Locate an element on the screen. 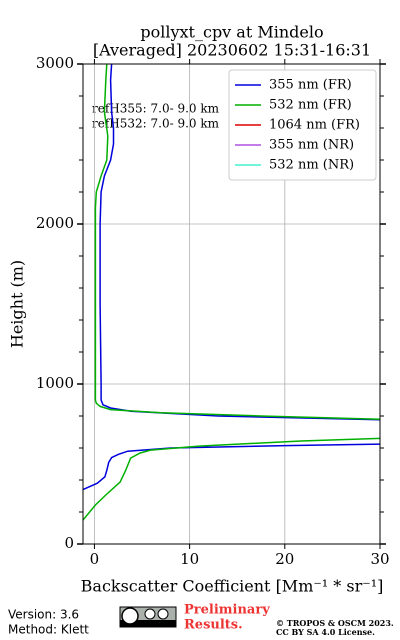  x-axis-label: Backscatter Coefficient [Mm⁻¹ * sr⁻¹] is located at coordinates (232, 586).